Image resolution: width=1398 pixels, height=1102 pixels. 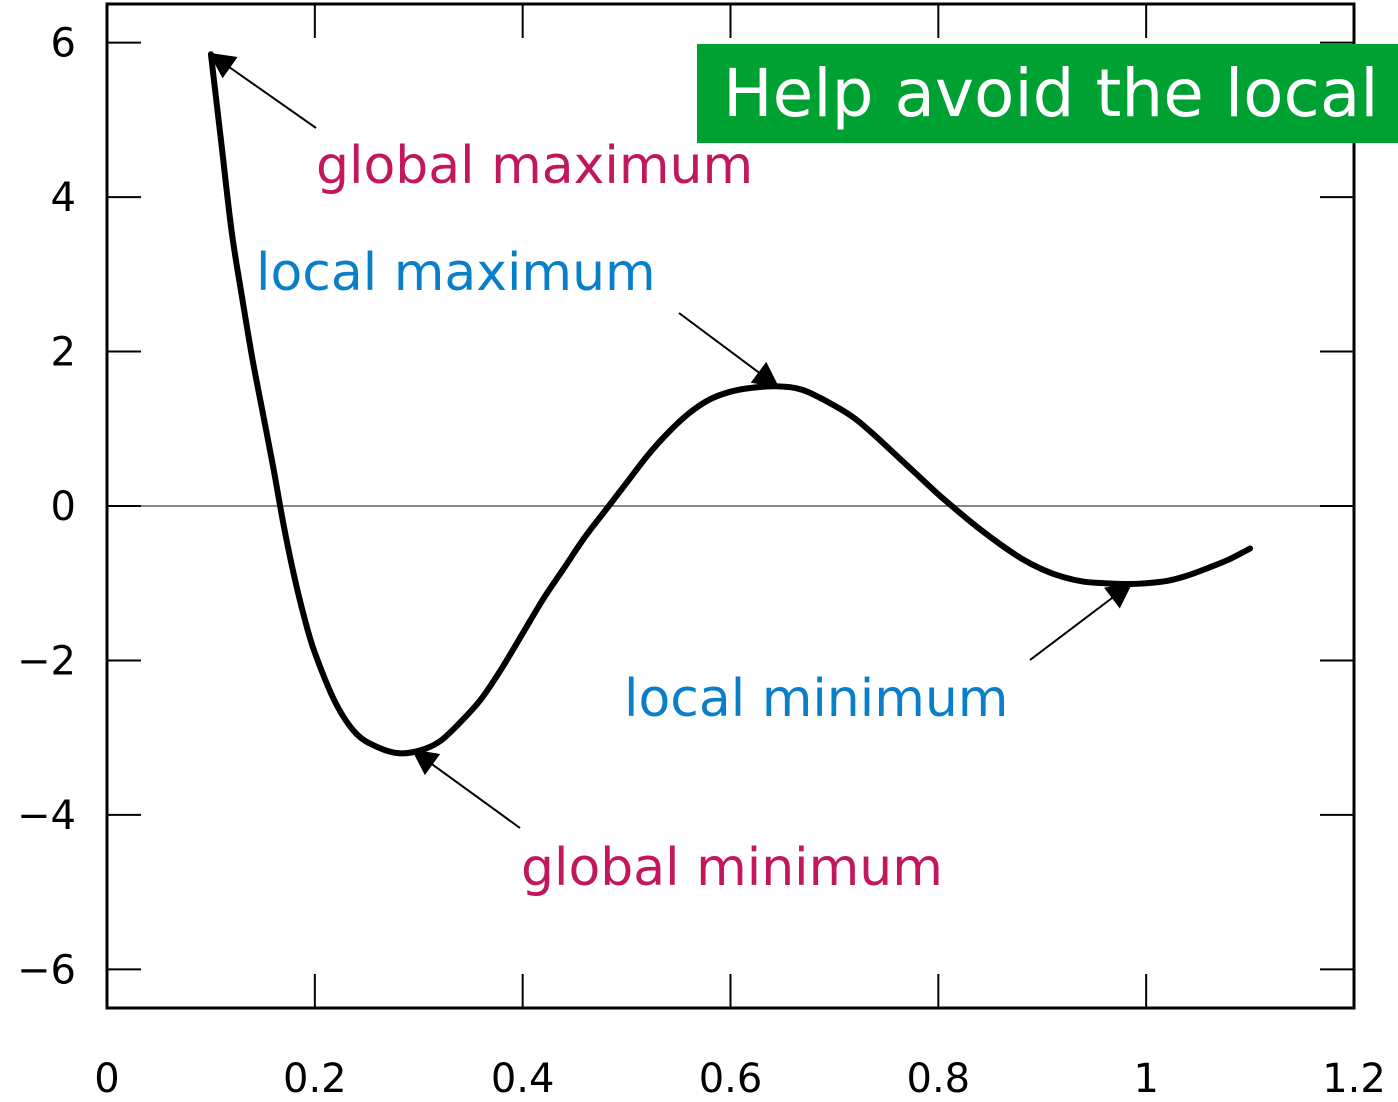 What do you see at coordinates (46, 661) in the screenshot?
I see `y-tick-label: −2` at bounding box center [46, 661].